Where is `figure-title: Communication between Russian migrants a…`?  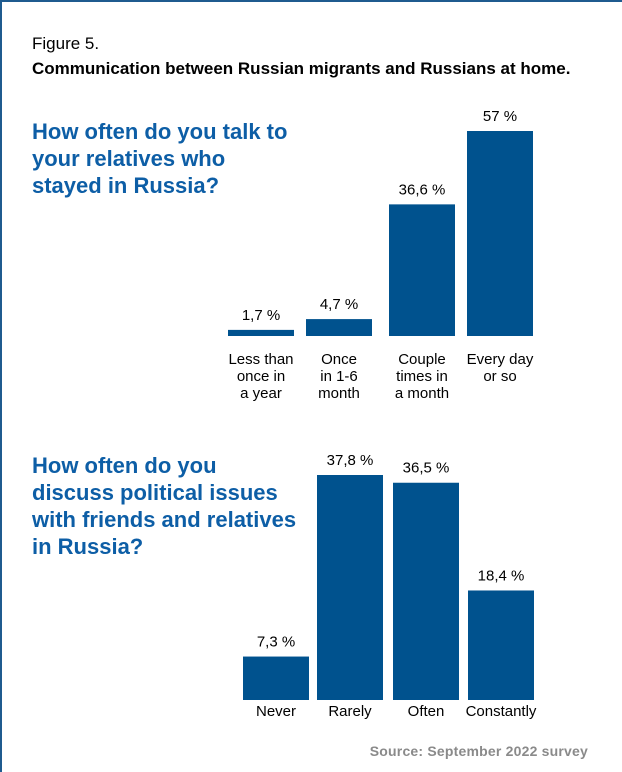
figure-title: Communication between Russian migrants a… is located at coordinates (301, 68).